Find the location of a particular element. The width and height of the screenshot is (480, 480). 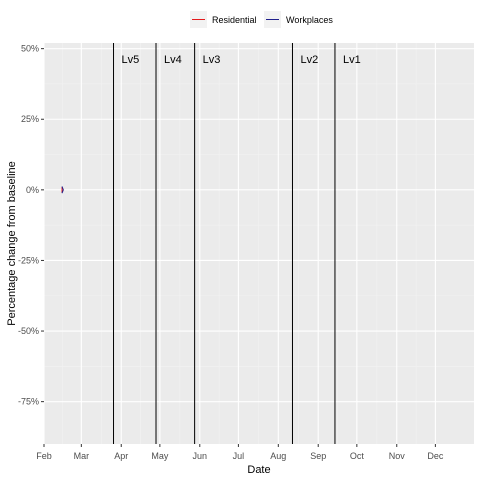

level-label: Lv2 is located at coordinates (309, 60).